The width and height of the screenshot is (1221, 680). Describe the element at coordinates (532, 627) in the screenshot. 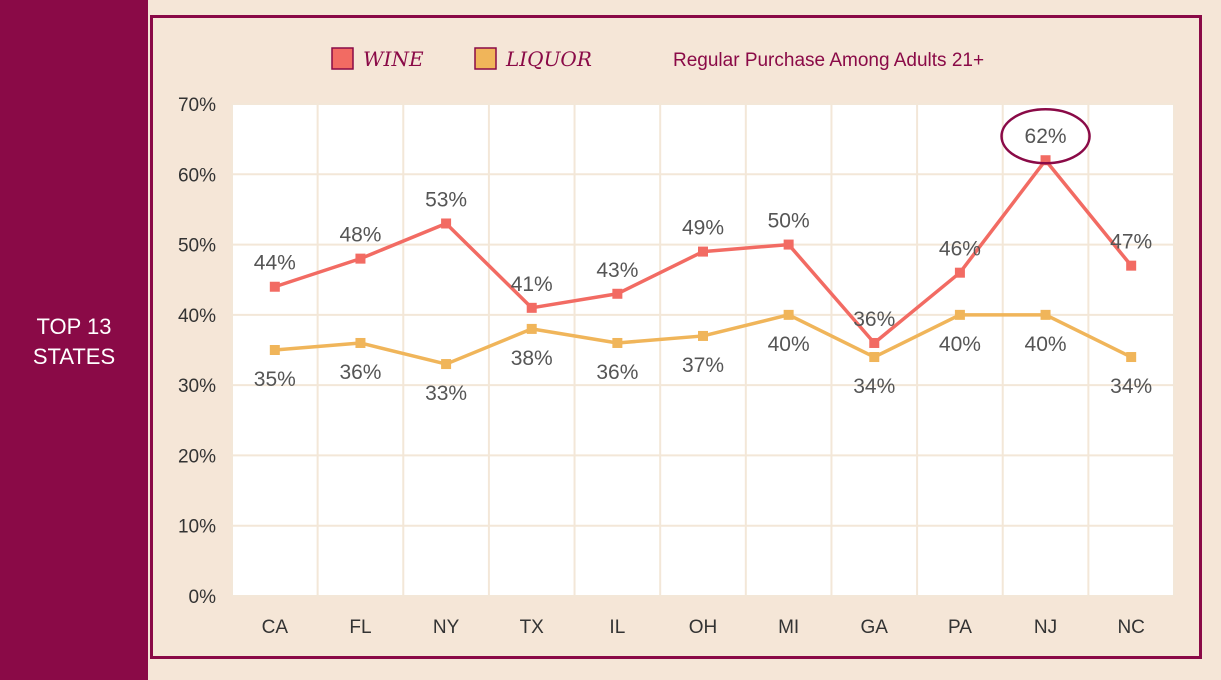

I see `x-tick-label: TX` at that location.